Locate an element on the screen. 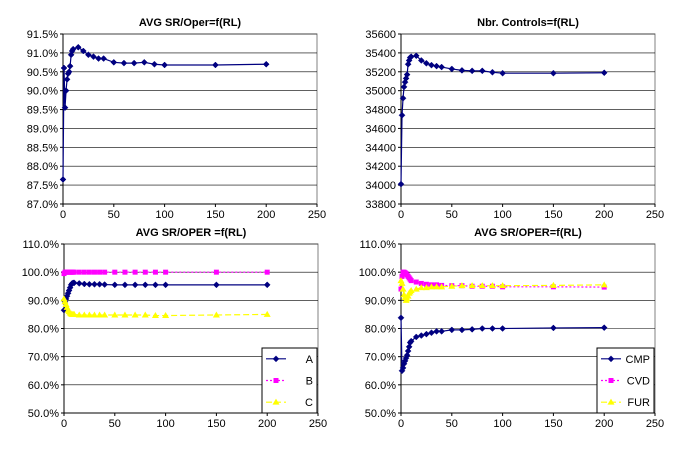 This screenshot has height=451, width=674. chart-title: AVG SR/Oper=f(RL) is located at coordinates (190, 23).